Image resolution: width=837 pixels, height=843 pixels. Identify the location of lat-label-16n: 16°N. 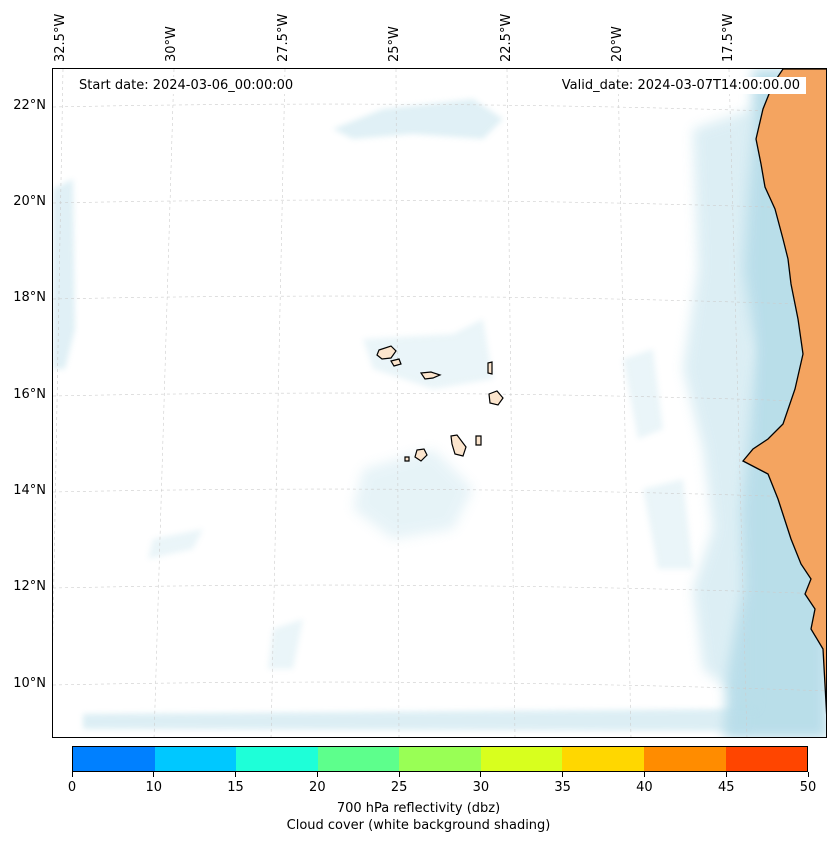
(29, 394).